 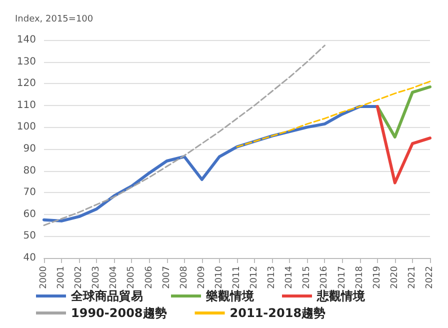 What do you see at coordinates (26, 40) in the screenshot?
I see `y-tick-label: 140` at bounding box center [26, 40].